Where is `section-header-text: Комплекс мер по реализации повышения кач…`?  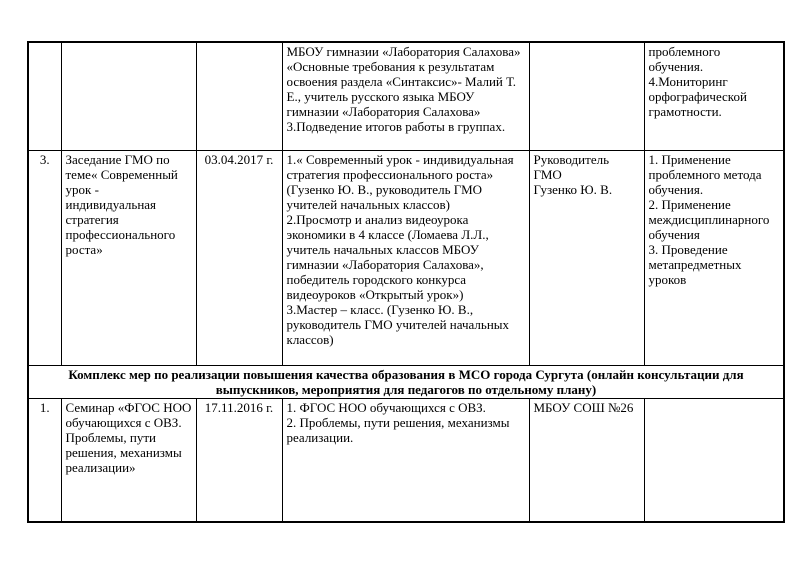
section-header-text: Комплекс мер по реализации повышения кач… is located at coordinates (406, 382).